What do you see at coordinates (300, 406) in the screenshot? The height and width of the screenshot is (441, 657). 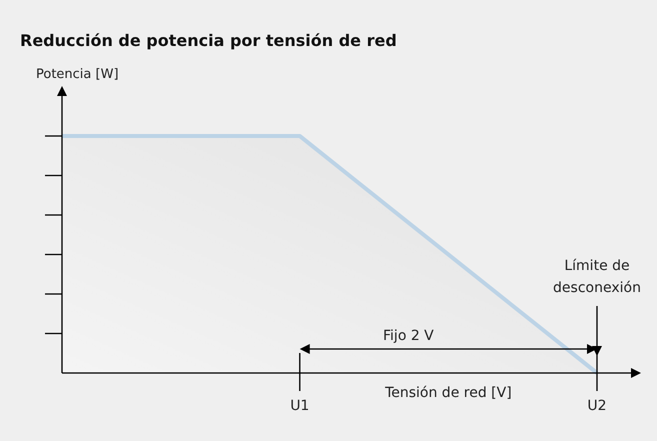 I see `x-tick-label: U1` at bounding box center [300, 406].